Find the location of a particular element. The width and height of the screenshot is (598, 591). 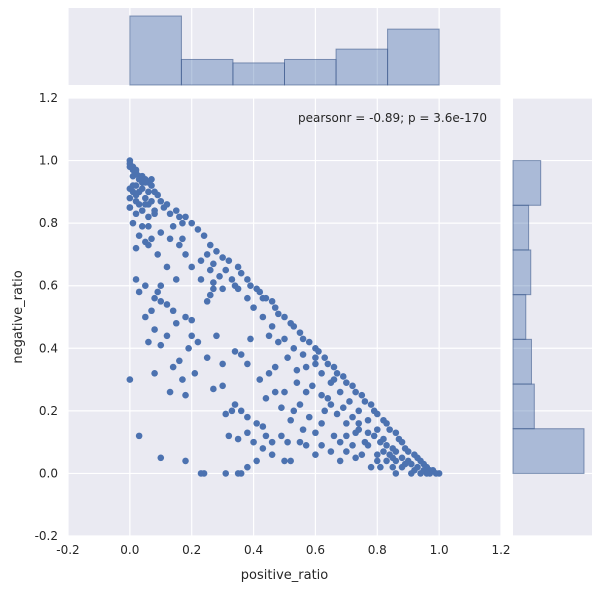

x-tick-label: -0.2 is located at coordinates (67, 550).